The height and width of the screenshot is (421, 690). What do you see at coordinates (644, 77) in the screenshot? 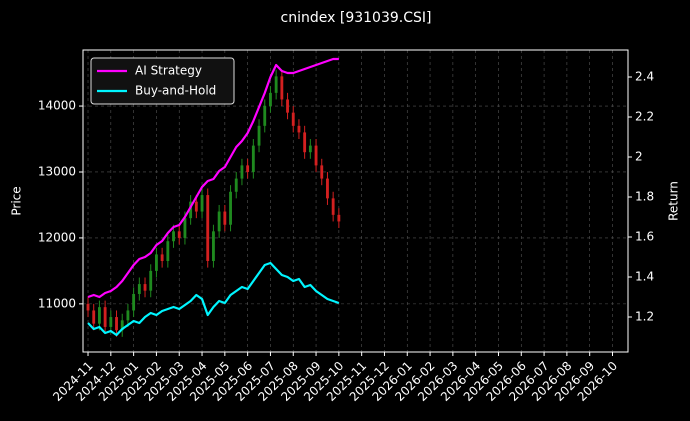
I see `y2-tick-label: 2.4` at bounding box center [644, 77].